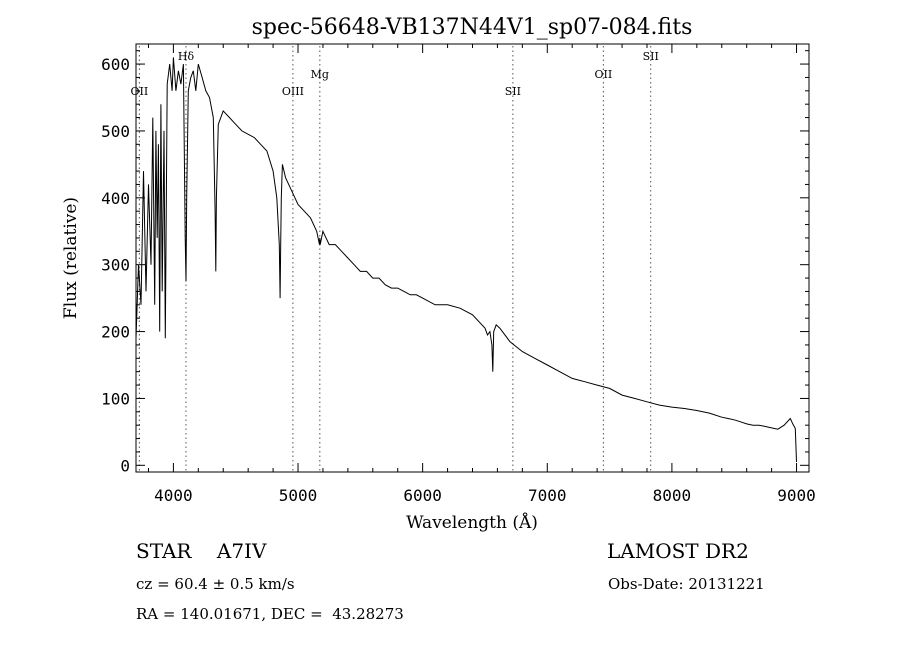  What do you see at coordinates (547, 495) in the screenshot?
I see `x-tick-label-3: 7000` at bounding box center [547, 495].